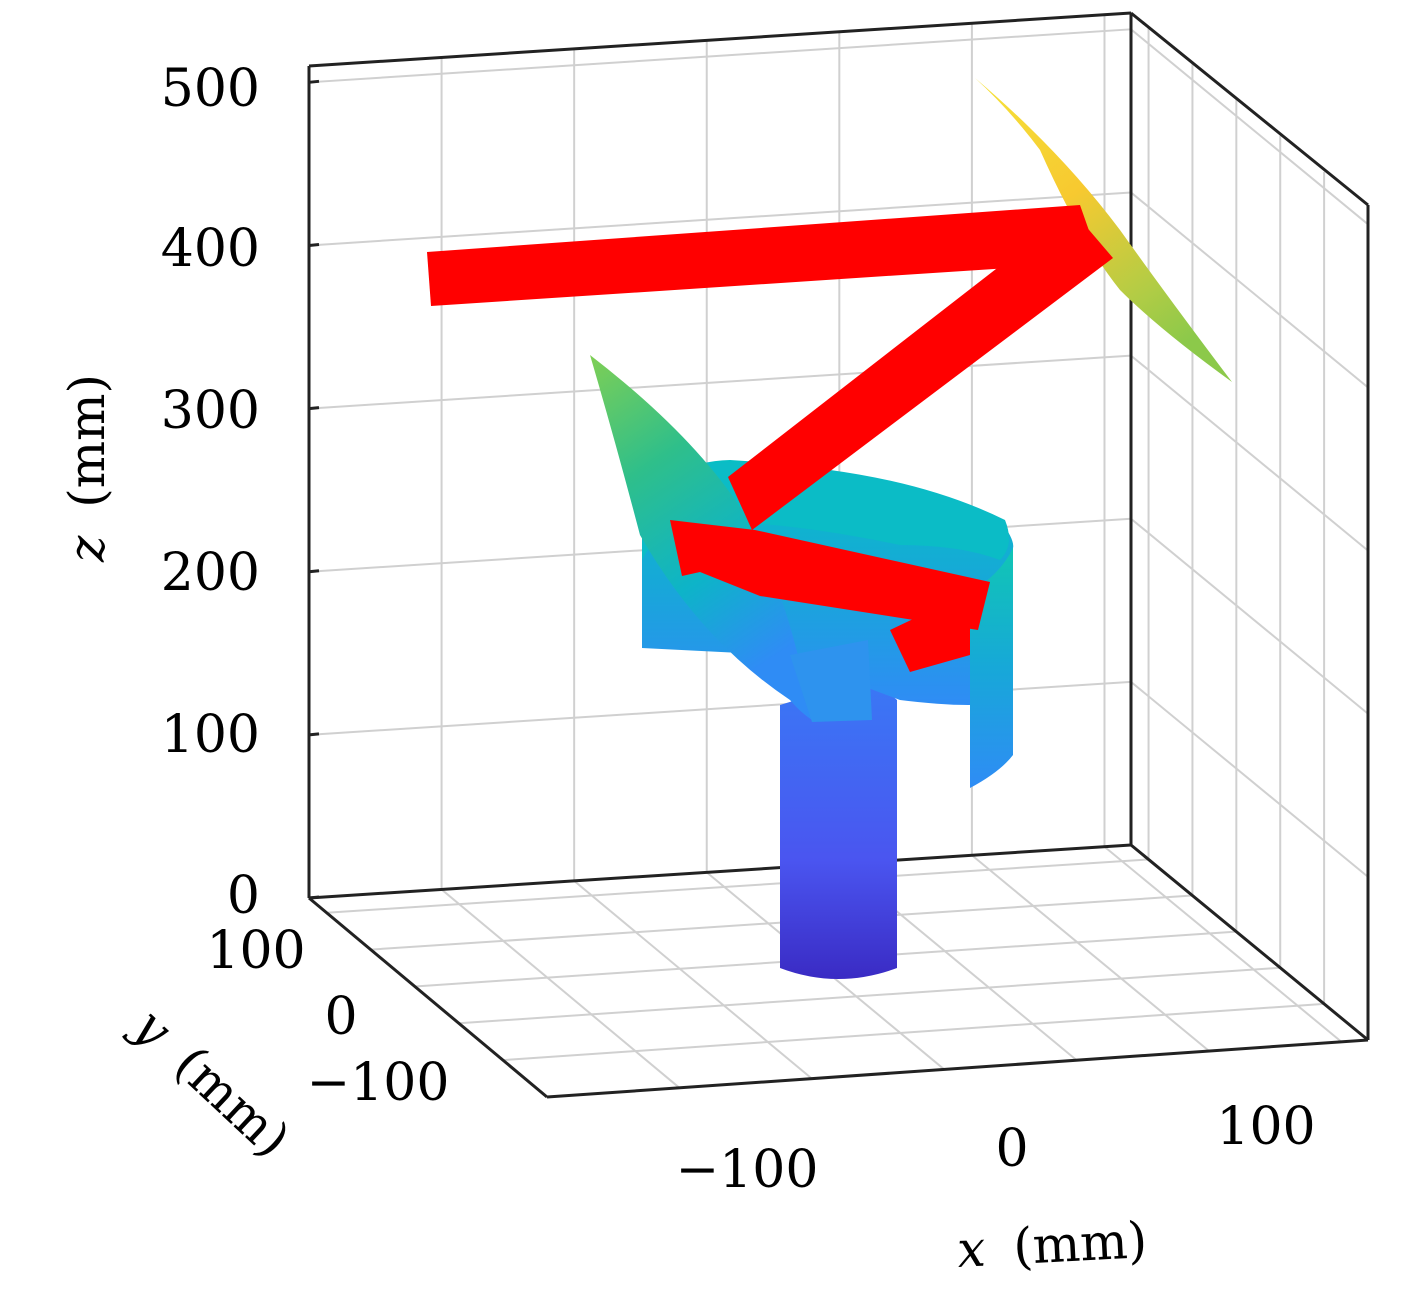  I want to click on x-tick-label: 100, so click(1265, 1127).